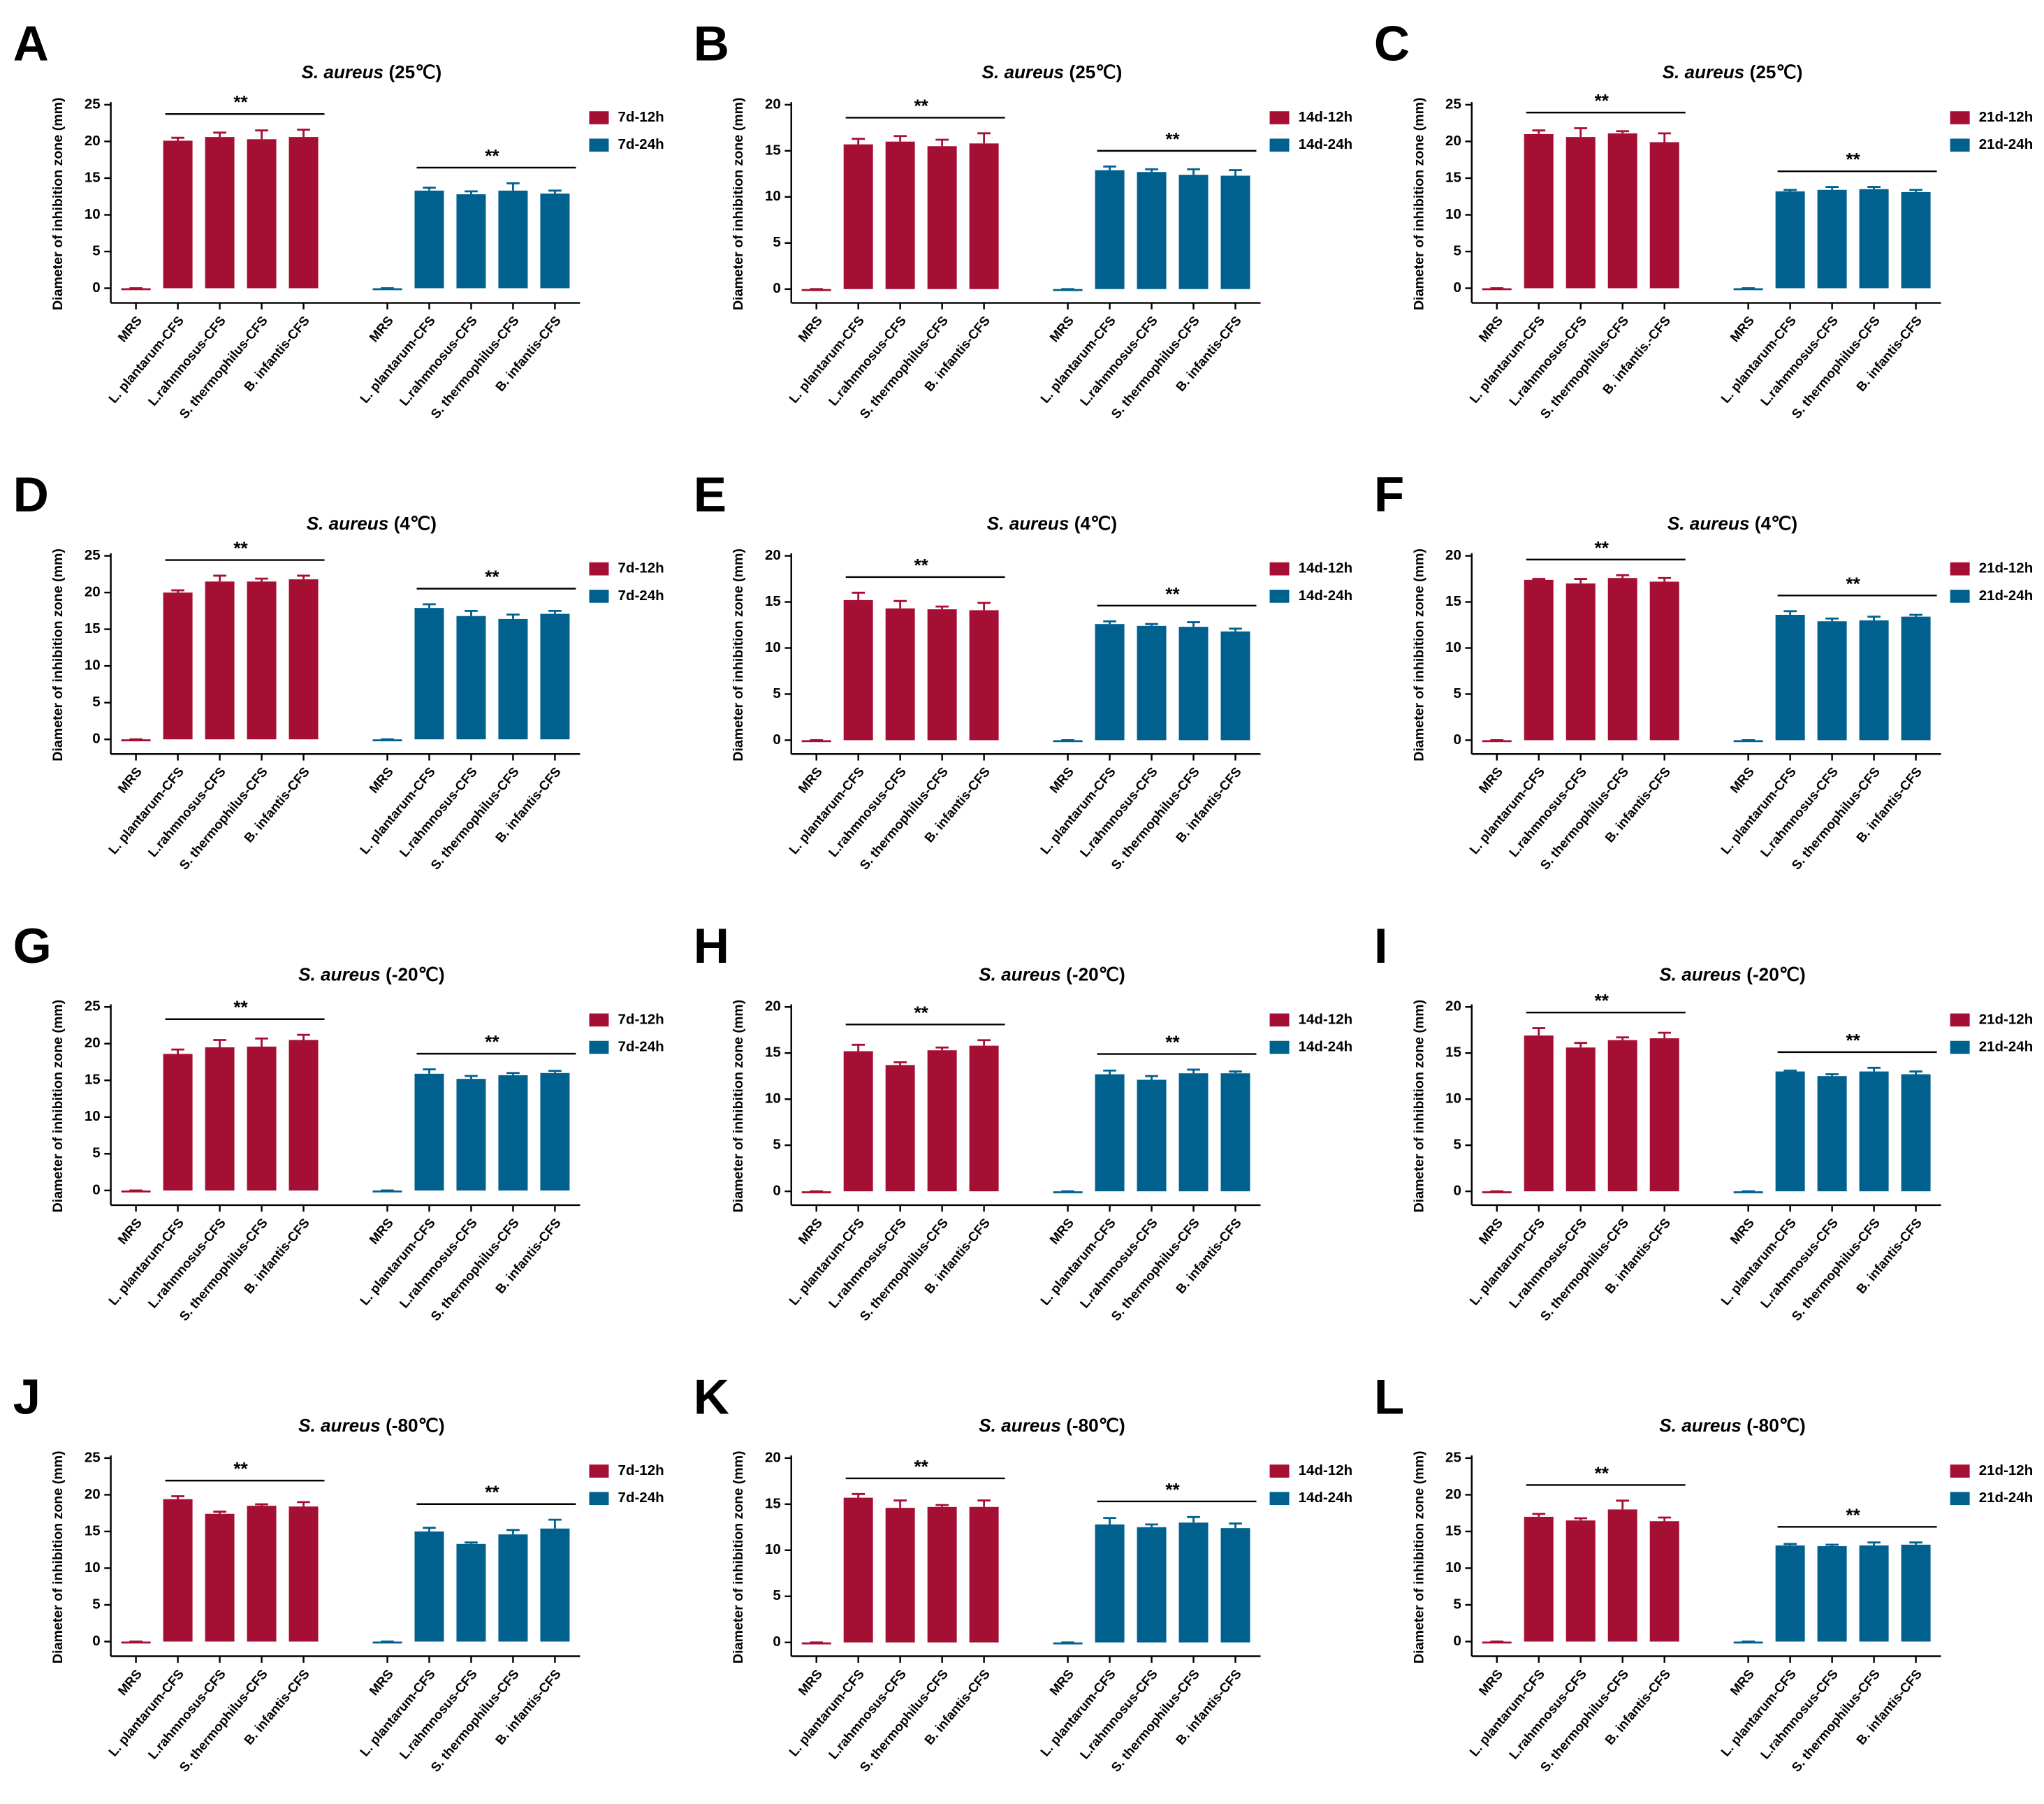 Image resolution: width=2044 pixels, height=1804 pixels. What do you see at coordinates (96, 250) in the screenshot?
I see `y-tick-label: 5` at bounding box center [96, 250].